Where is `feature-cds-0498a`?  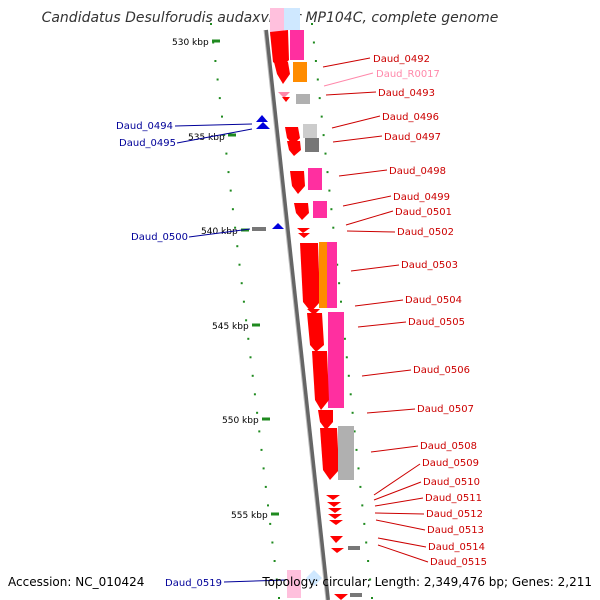
feature-cds-0498a is located at coordinates (297, 182).